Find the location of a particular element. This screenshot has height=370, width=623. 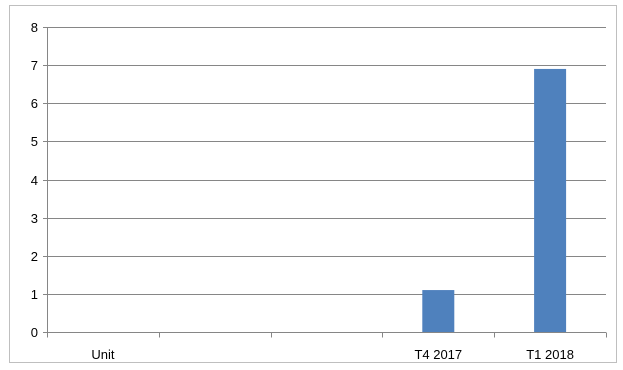

y-tick-label-7: 7 is located at coordinates (34, 65).